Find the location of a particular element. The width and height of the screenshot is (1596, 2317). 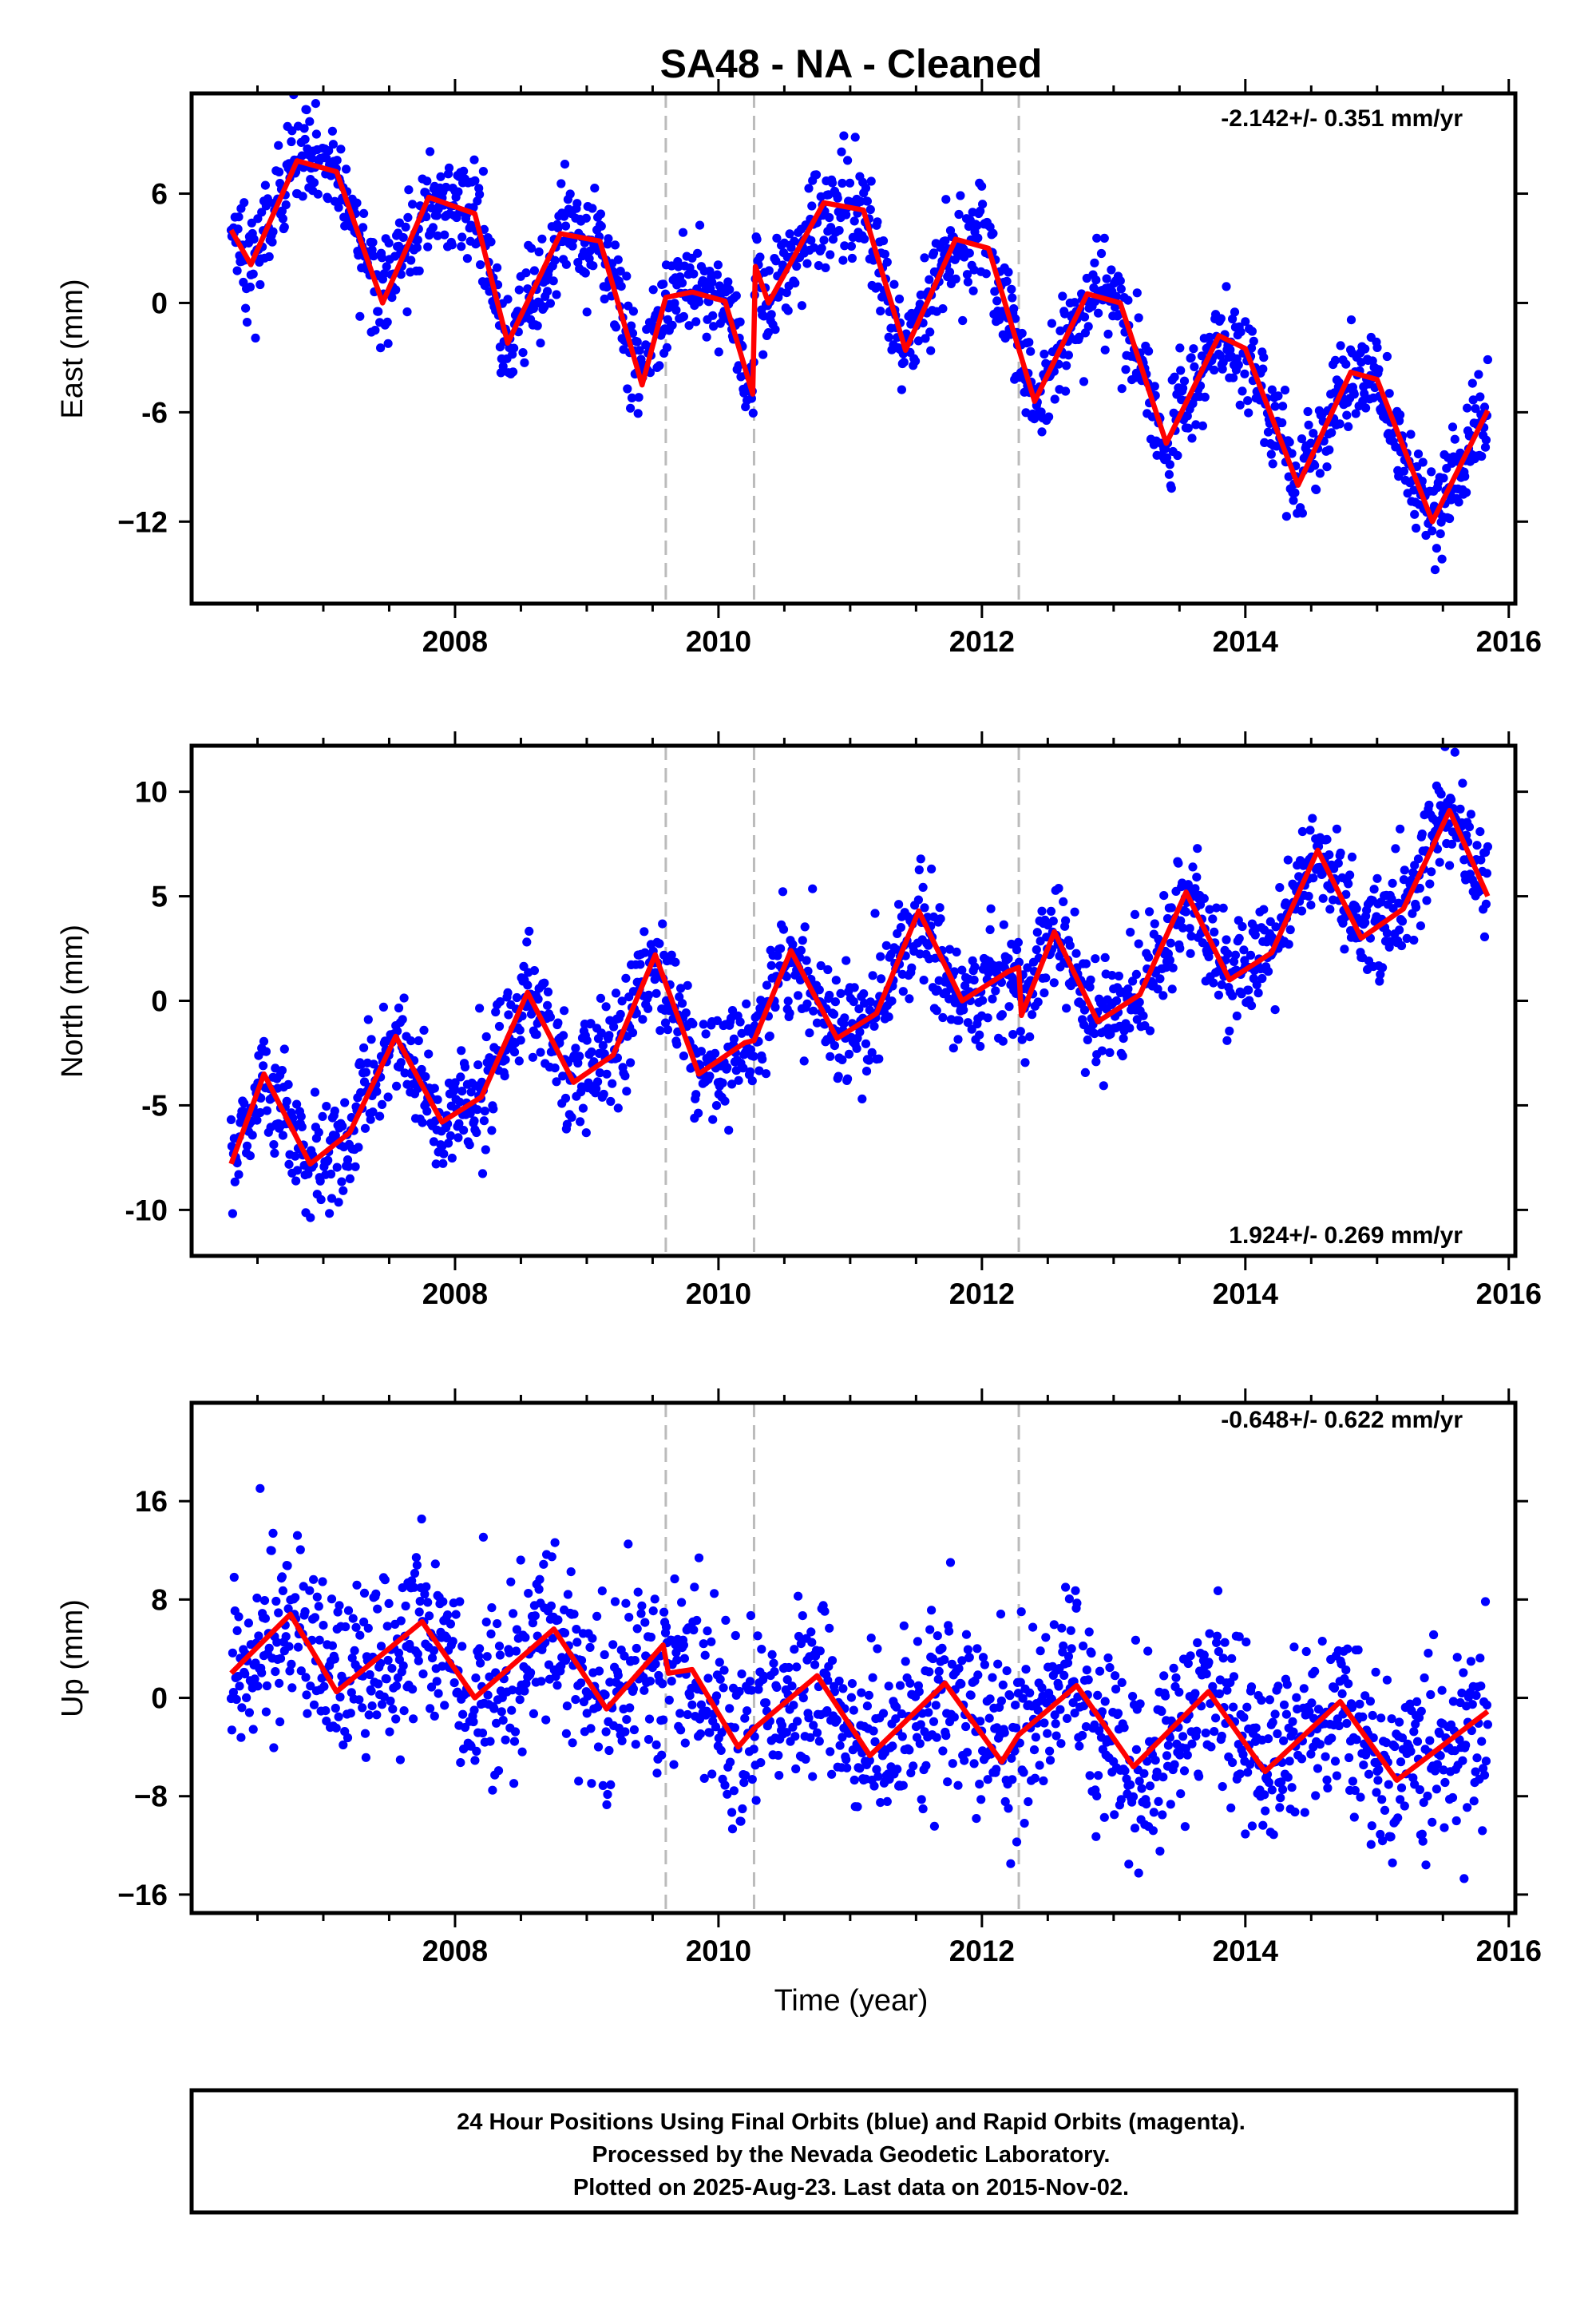

east-y-tick-label: 0 is located at coordinates (159, 303).